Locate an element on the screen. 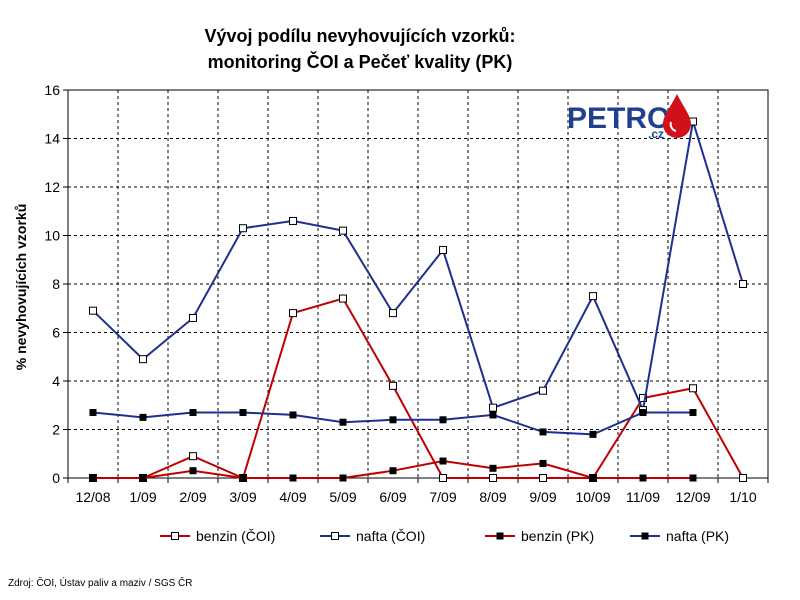 The width and height of the screenshot is (800, 600). chart-title-line-2: monitoring ČOI a Pečeť kvality (PK) is located at coordinates (360, 61).